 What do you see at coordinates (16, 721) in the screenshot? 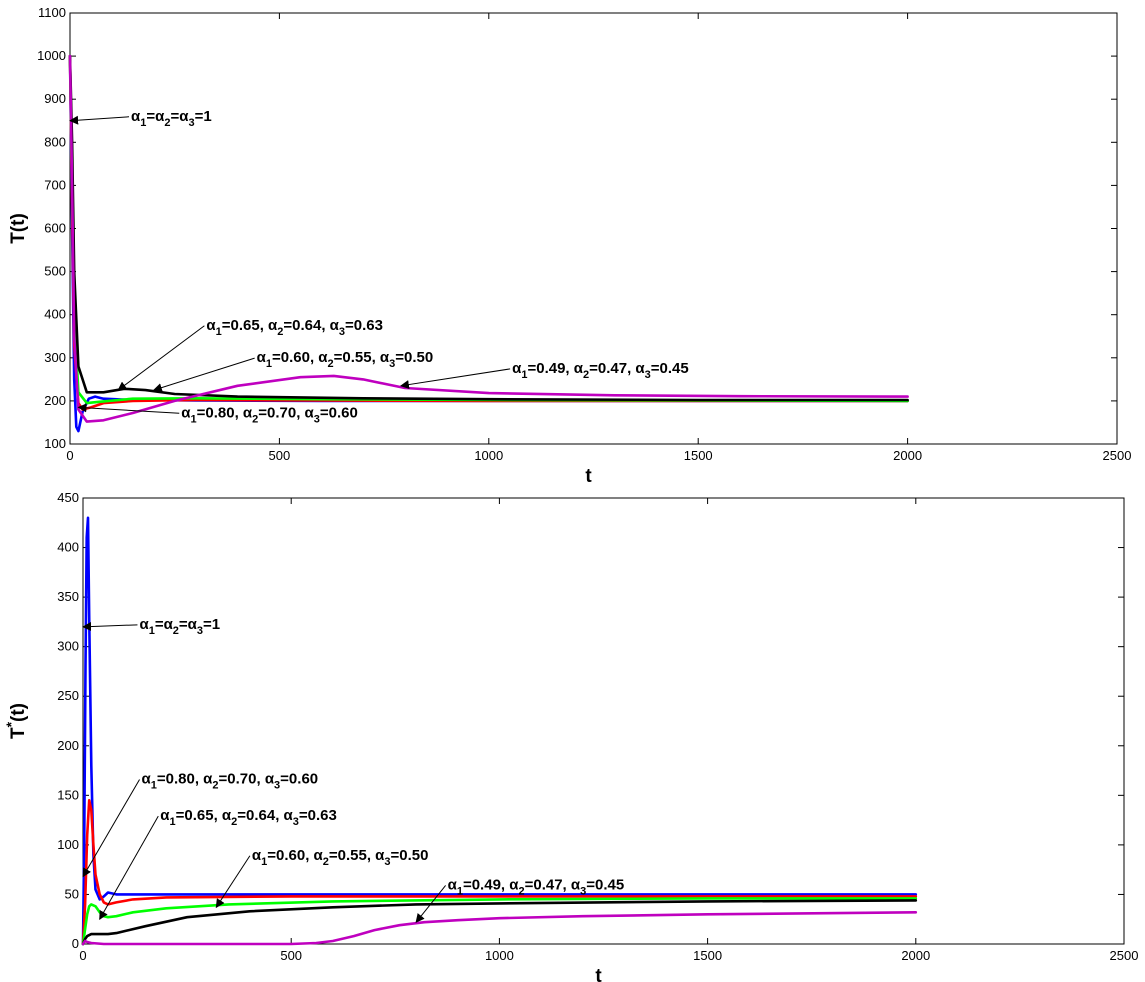
I see `y-axis-label: T*(t)` at bounding box center [16, 721].